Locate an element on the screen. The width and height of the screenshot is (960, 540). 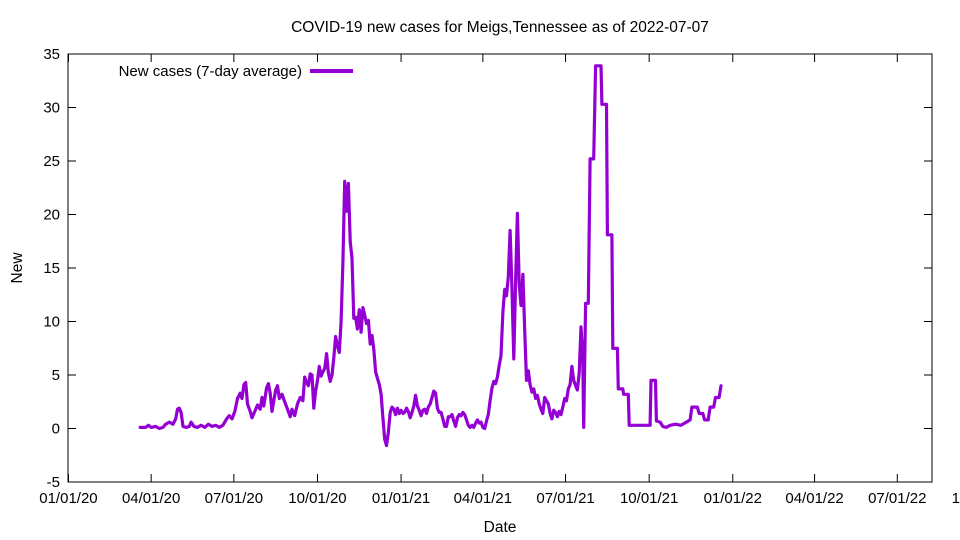
x-tick-label: 01/01/22 is located at coordinates (733, 498).